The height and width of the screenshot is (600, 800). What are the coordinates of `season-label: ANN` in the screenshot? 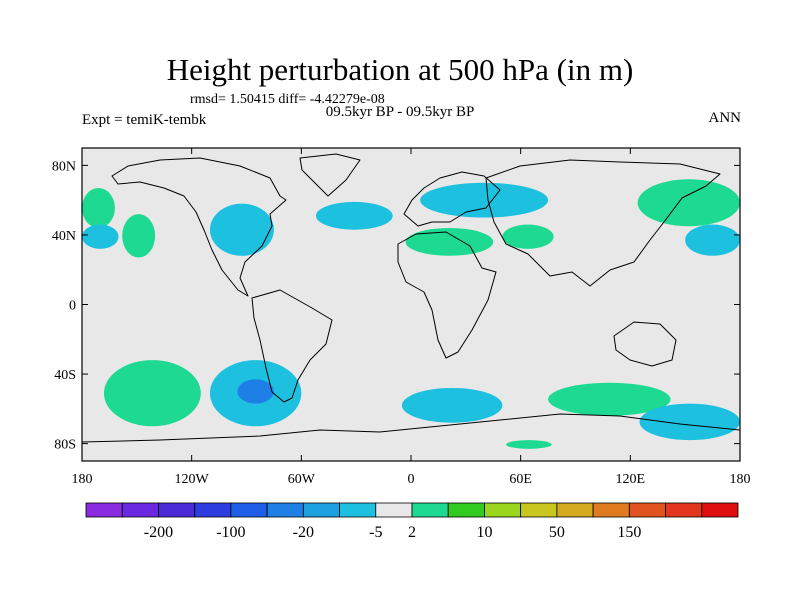 It's located at (725, 118).